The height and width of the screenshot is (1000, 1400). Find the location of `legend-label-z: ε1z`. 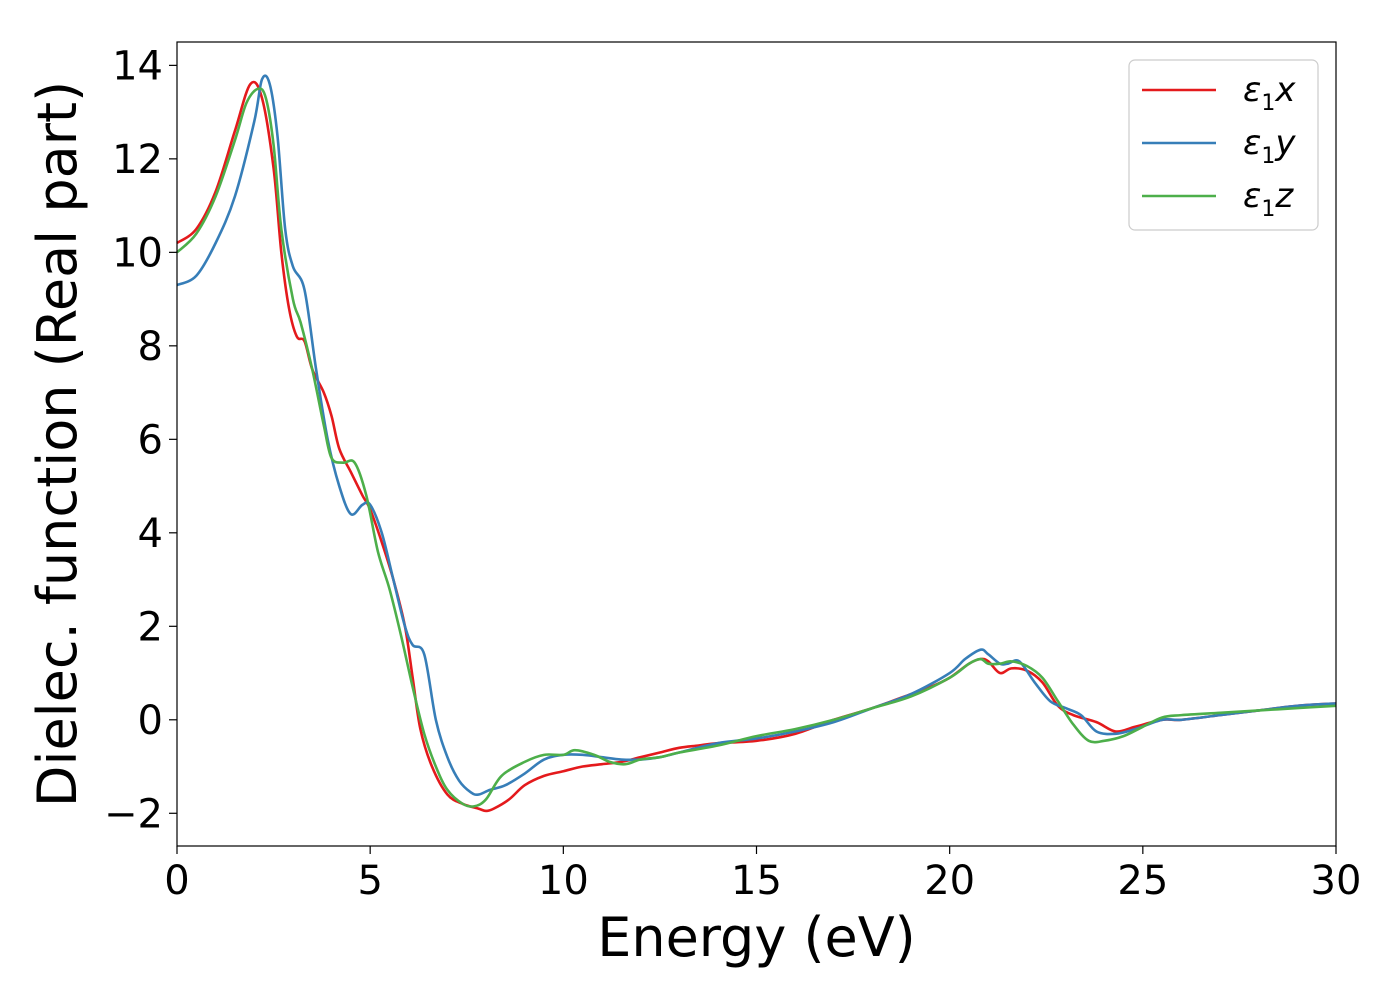

legend-label-z: ε1z is located at coordinates (1268, 199).